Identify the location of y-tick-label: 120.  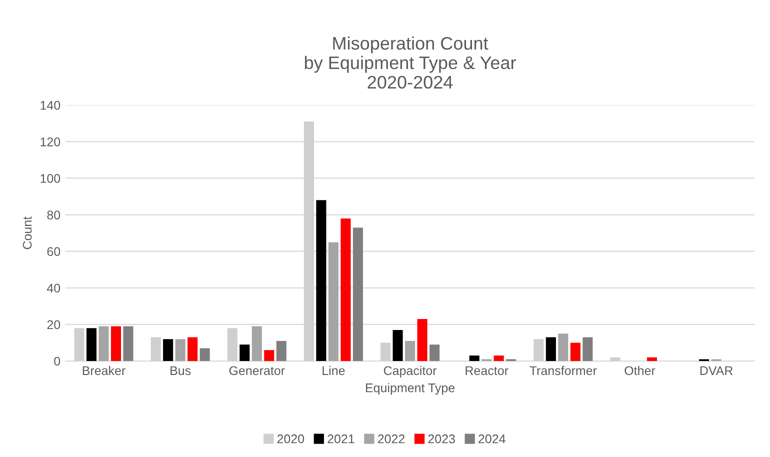
(50, 141).